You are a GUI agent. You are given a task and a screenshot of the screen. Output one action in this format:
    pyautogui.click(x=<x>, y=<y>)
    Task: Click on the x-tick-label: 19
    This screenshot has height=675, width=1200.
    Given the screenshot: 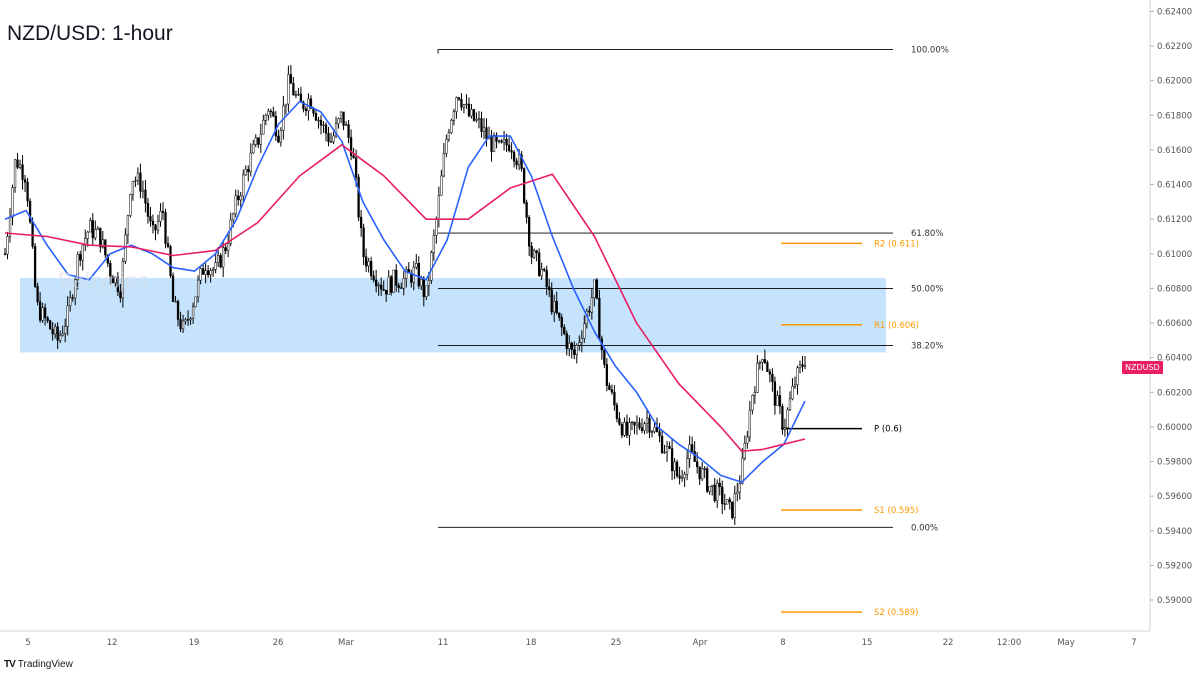 What is the action you would take?
    pyautogui.click(x=194, y=643)
    